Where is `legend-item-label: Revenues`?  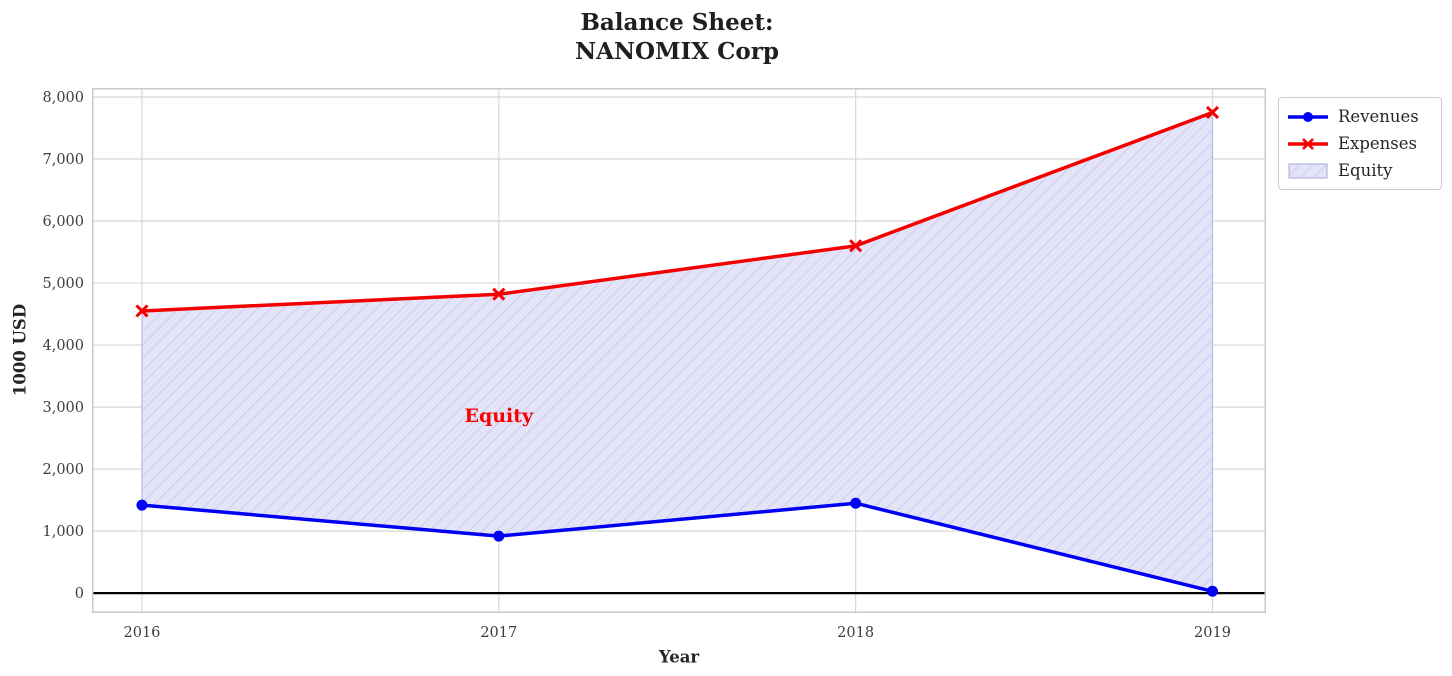
legend-item-label: Revenues is located at coordinates (1378, 116).